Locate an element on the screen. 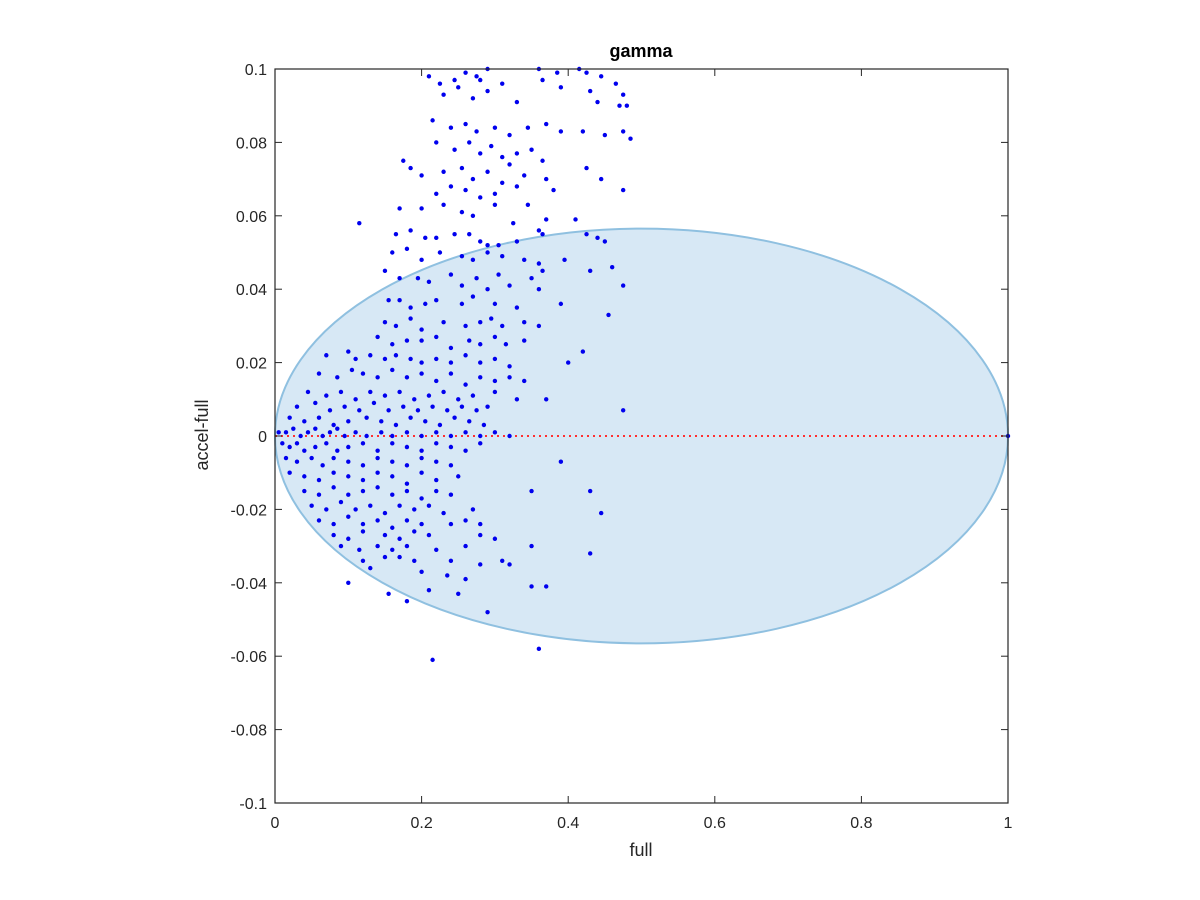 The image size is (1200, 900). x-axis-label: full is located at coordinates (640, 850).